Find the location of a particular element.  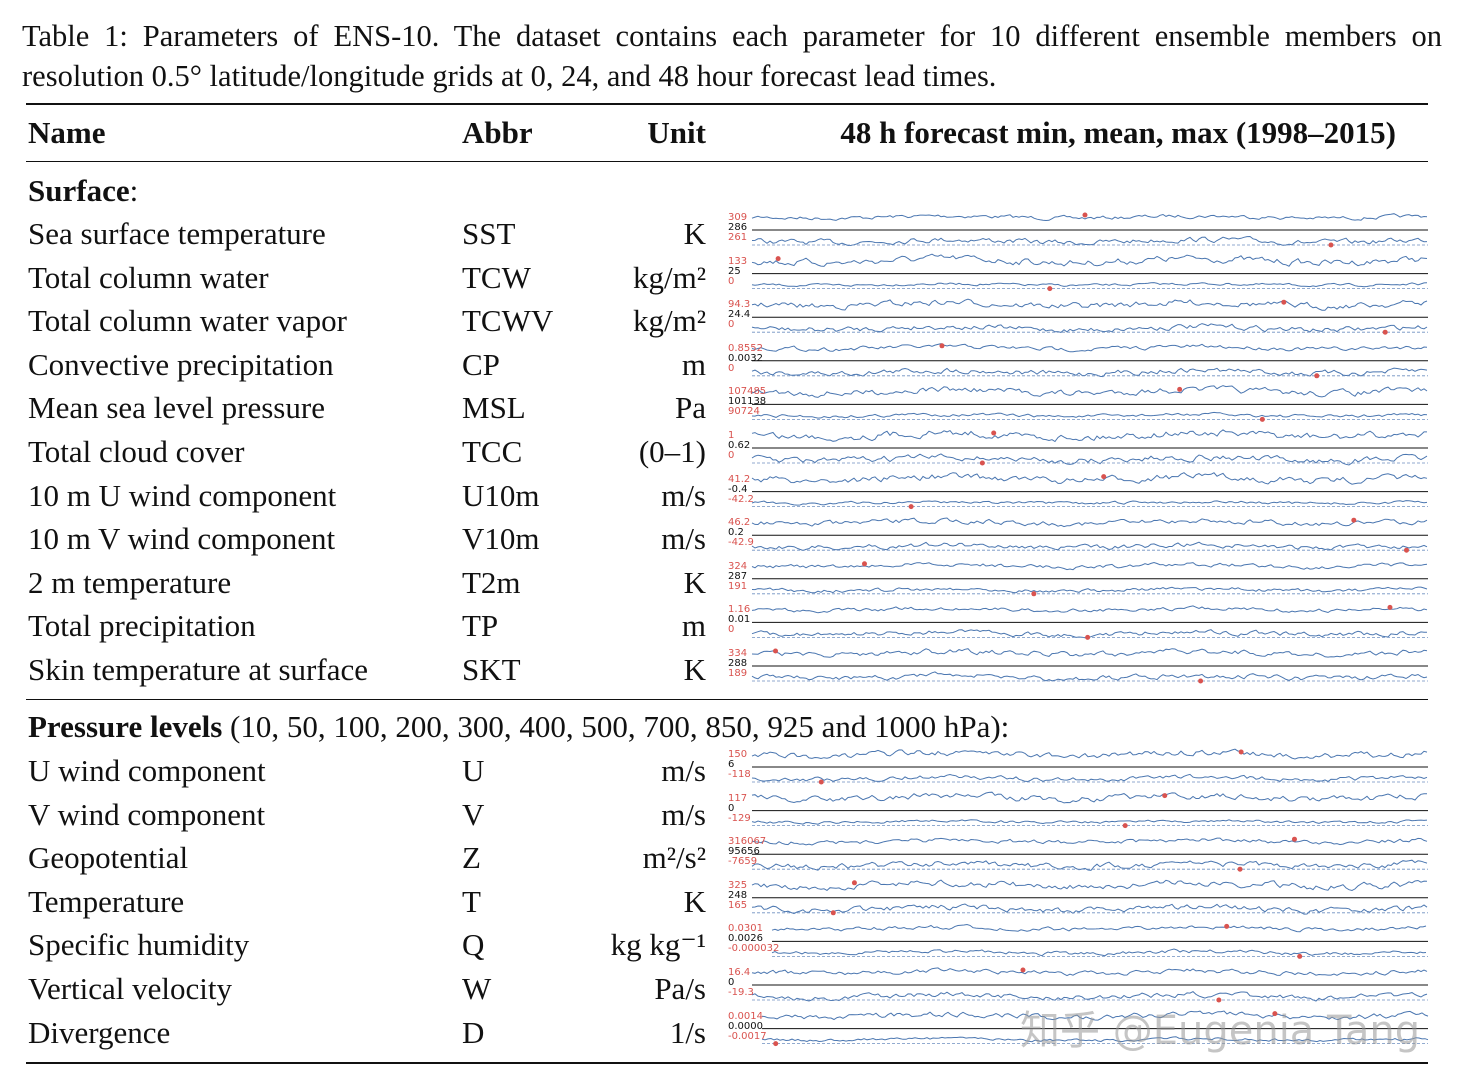

min-label: -7659 is located at coordinates (743, 862).